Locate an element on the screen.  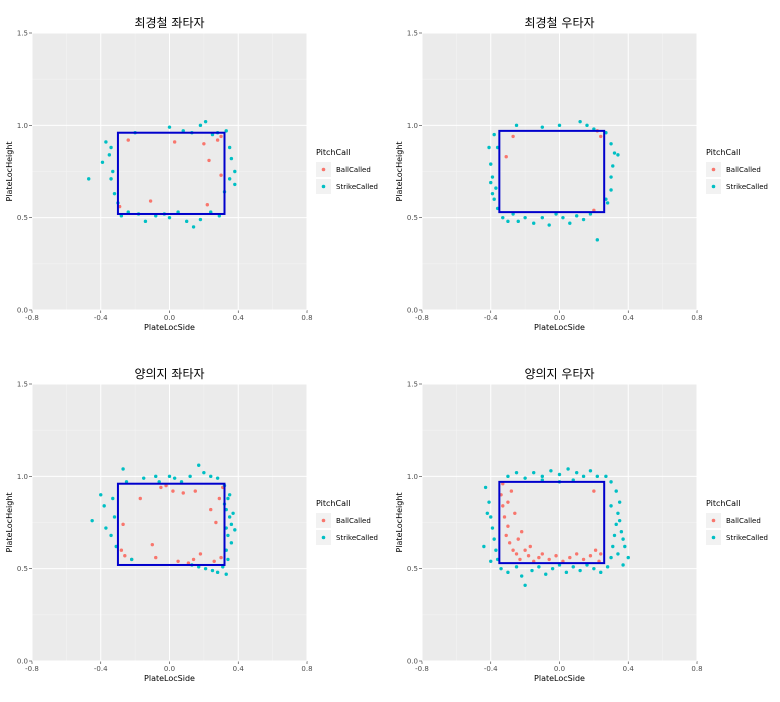
x-axis-label: PlateLocSide is located at coordinates (169, 327).